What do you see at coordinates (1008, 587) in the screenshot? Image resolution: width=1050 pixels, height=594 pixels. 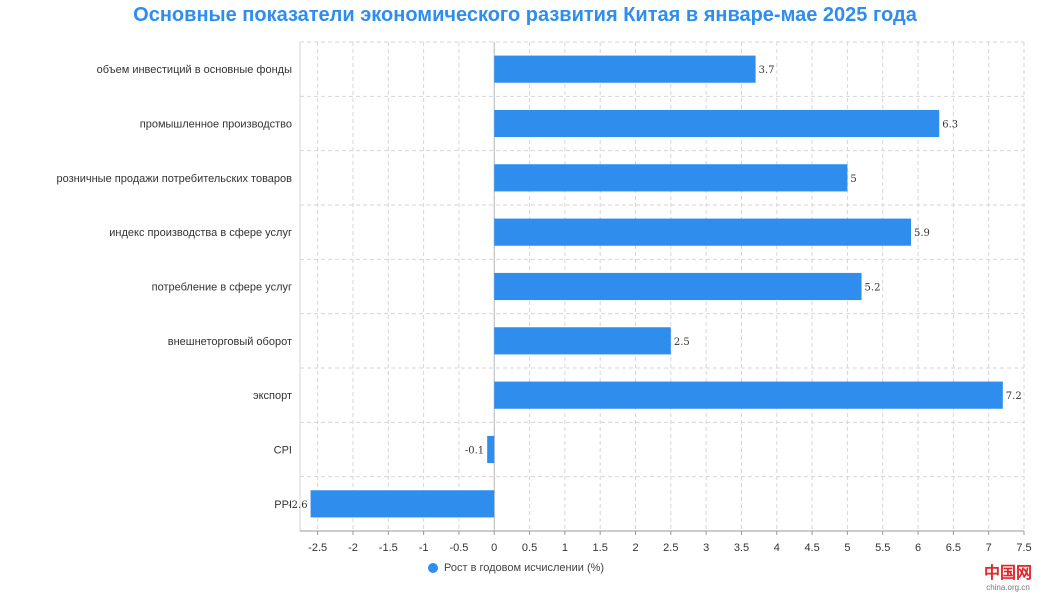 I see `logo-sub-text: china.org.cn` at bounding box center [1008, 587].